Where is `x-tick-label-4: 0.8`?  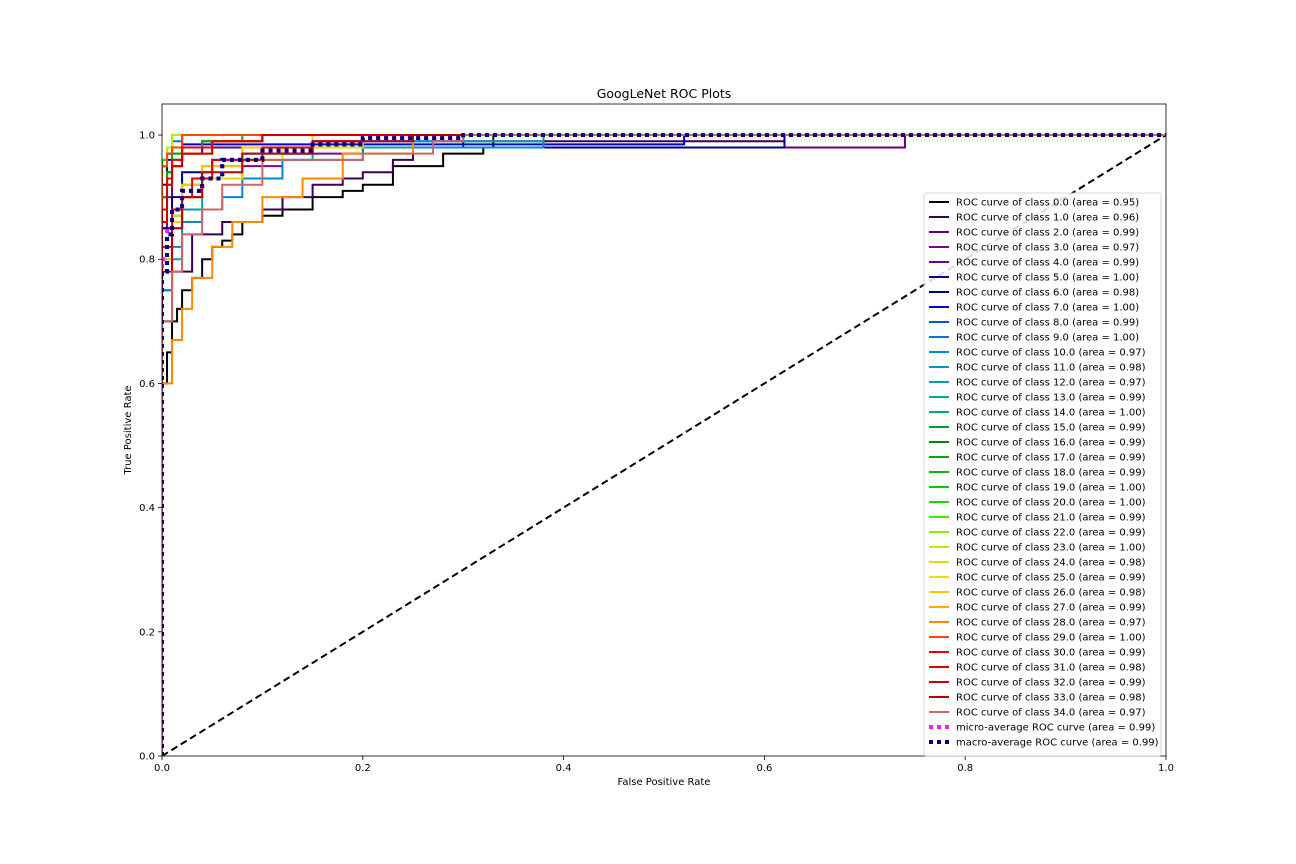 x-tick-label-4: 0.8 is located at coordinates (965, 768).